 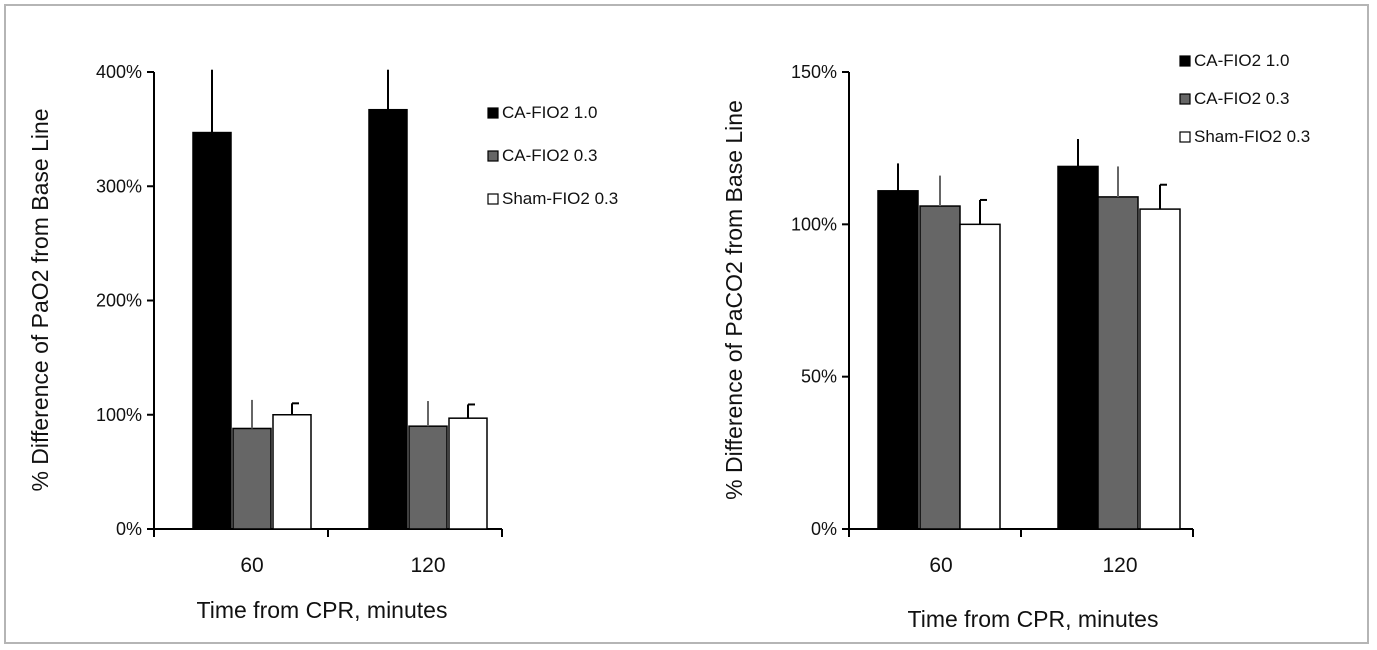 What do you see at coordinates (119, 186) in the screenshot?
I see `y-tick-label: 300%` at bounding box center [119, 186].